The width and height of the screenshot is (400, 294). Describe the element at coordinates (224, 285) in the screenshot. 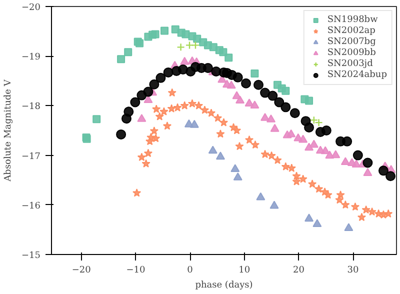

I see `x-axis-title: phase (days)` at that location.